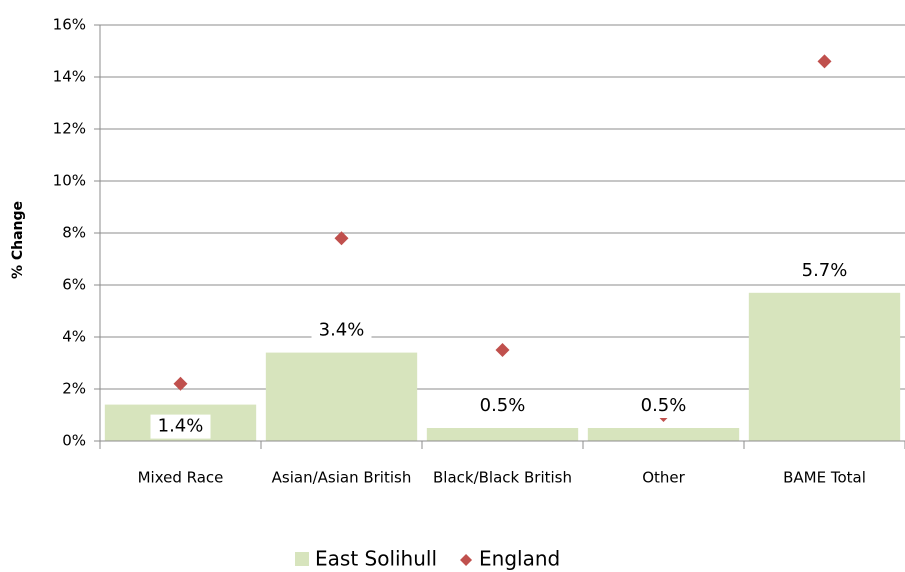 The image size is (905, 572). What do you see at coordinates (502, 478) in the screenshot?
I see `x-tick-label: Black/Black British` at bounding box center [502, 478].